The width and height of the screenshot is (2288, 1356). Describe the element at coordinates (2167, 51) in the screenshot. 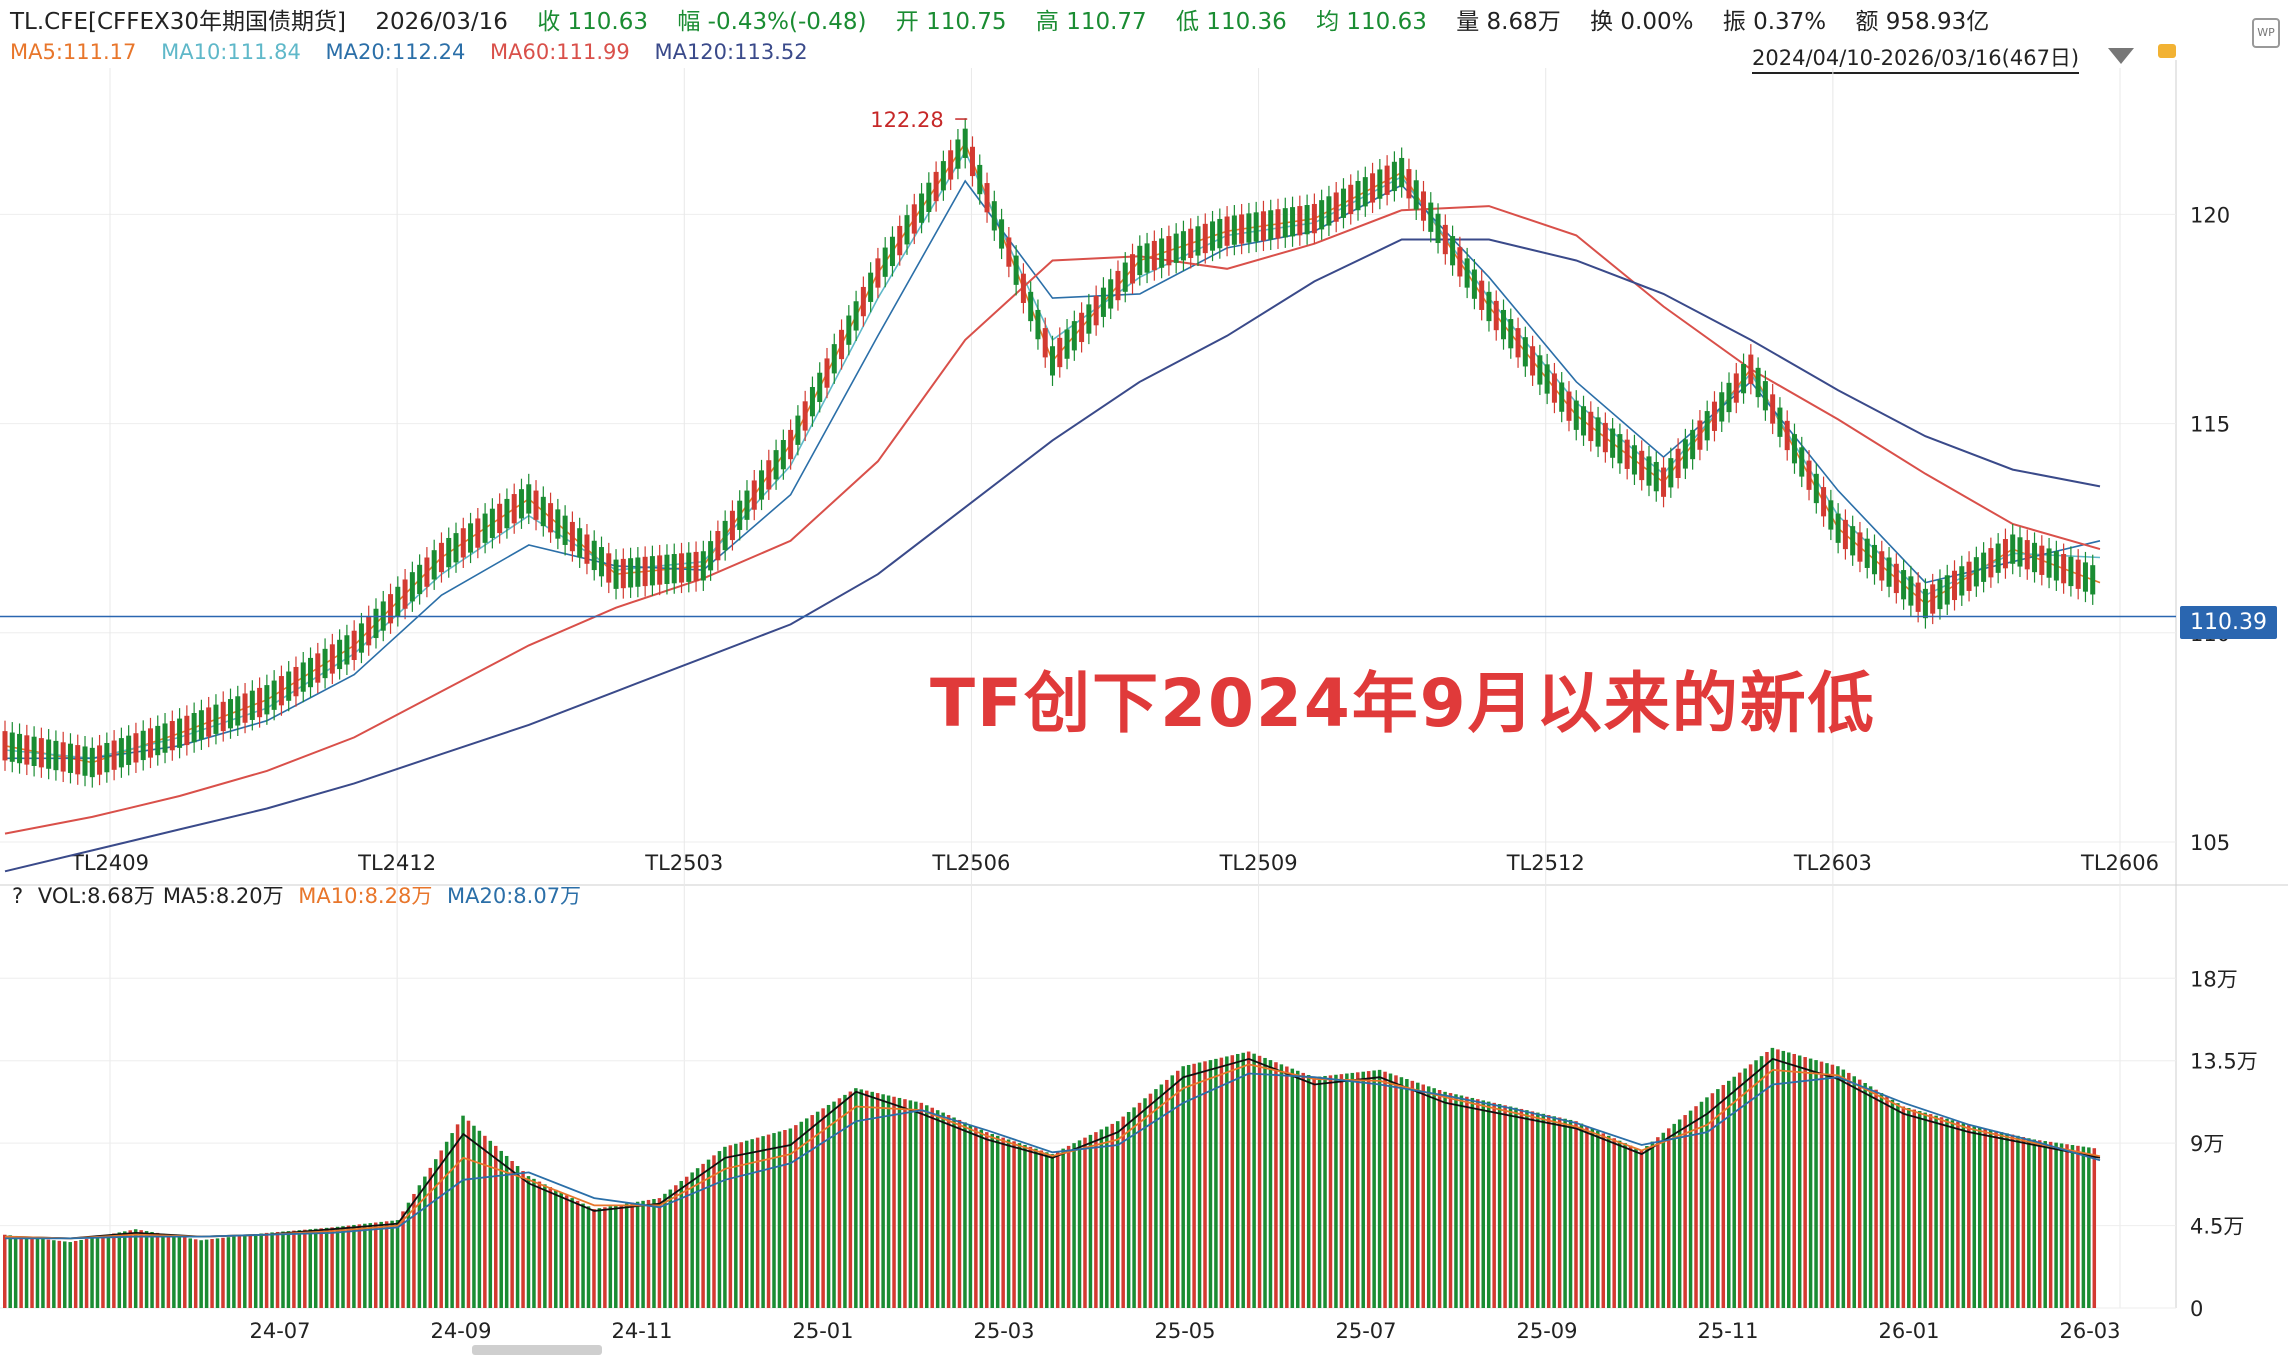

I see `lock-icon` at that location.